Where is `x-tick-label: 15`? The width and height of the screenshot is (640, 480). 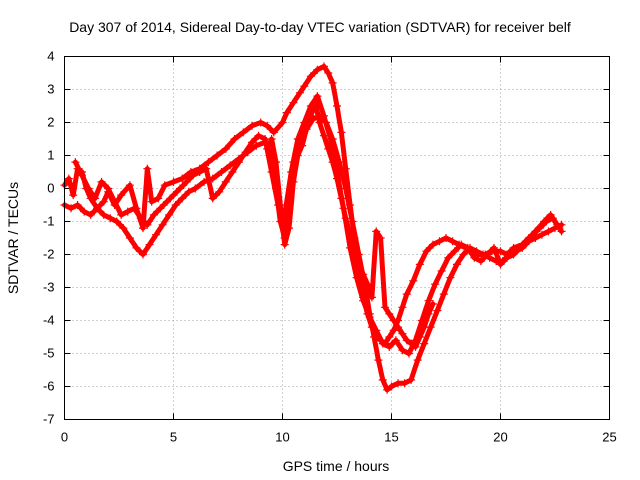 x-tick-label: 15 is located at coordinates (391, 437).